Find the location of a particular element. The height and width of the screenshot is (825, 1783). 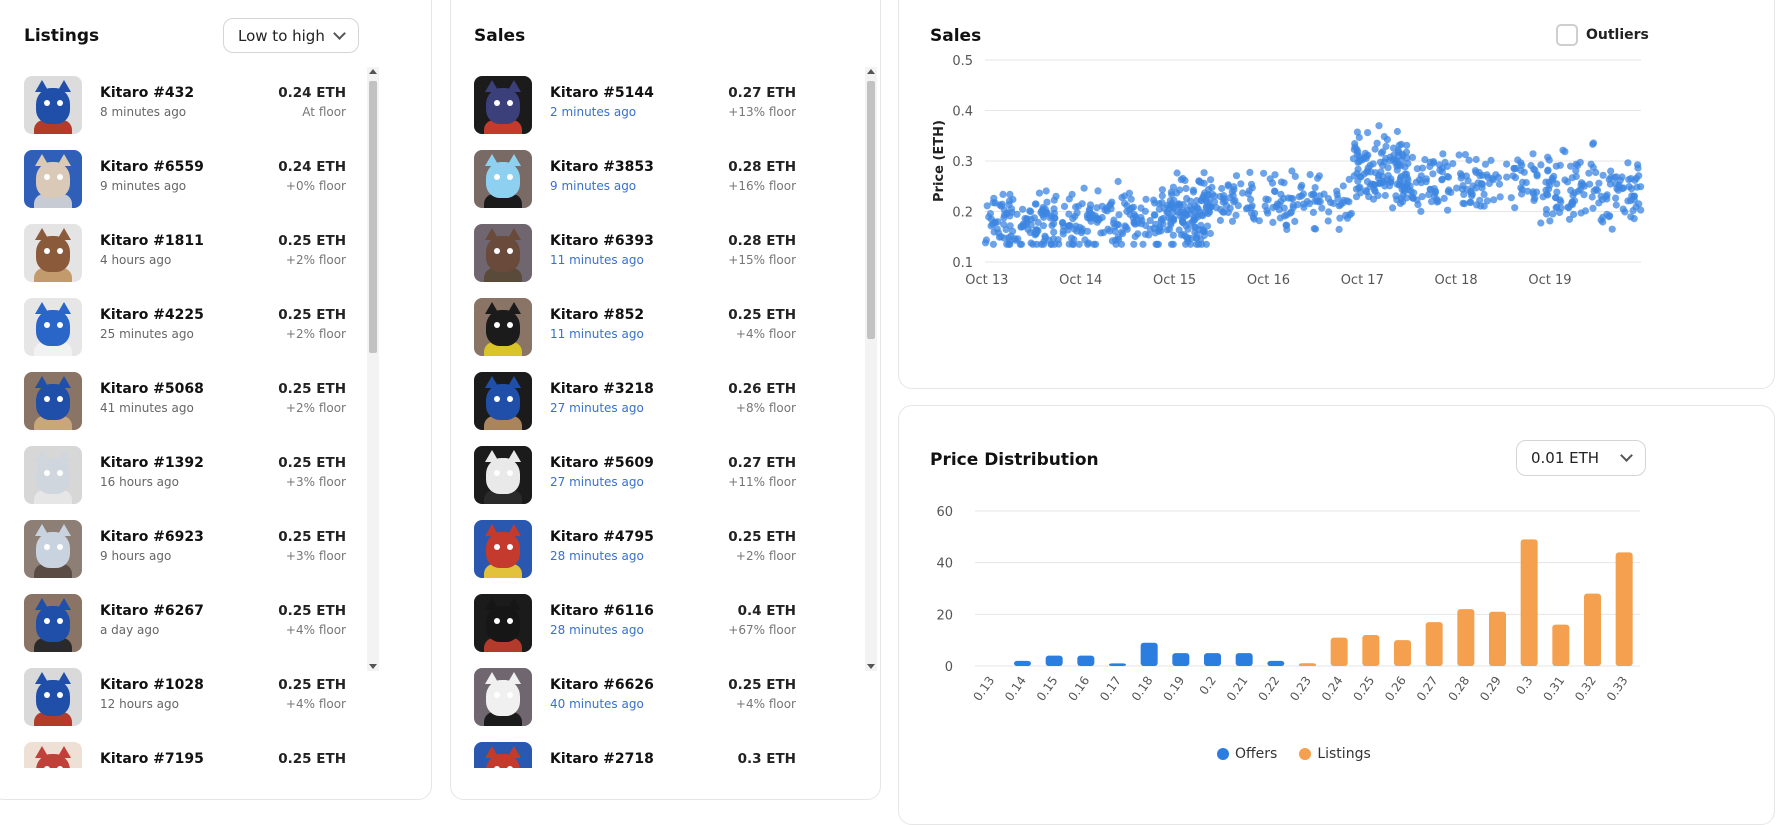

item-name: Kitaro #3218 is located at coordinates (602, 389).